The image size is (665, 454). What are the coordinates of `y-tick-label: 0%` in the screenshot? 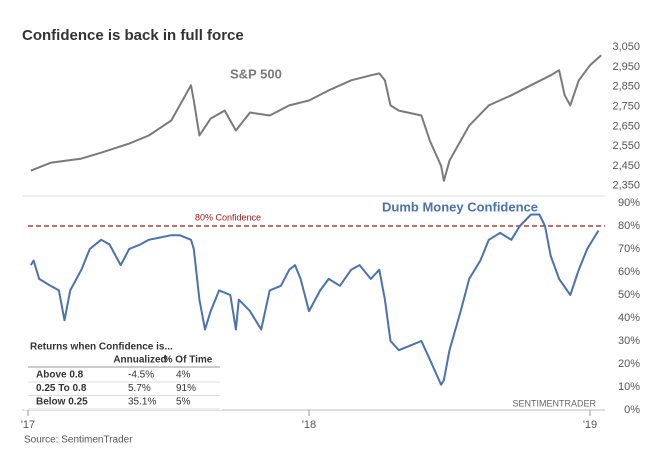 It's located at (632, 410).